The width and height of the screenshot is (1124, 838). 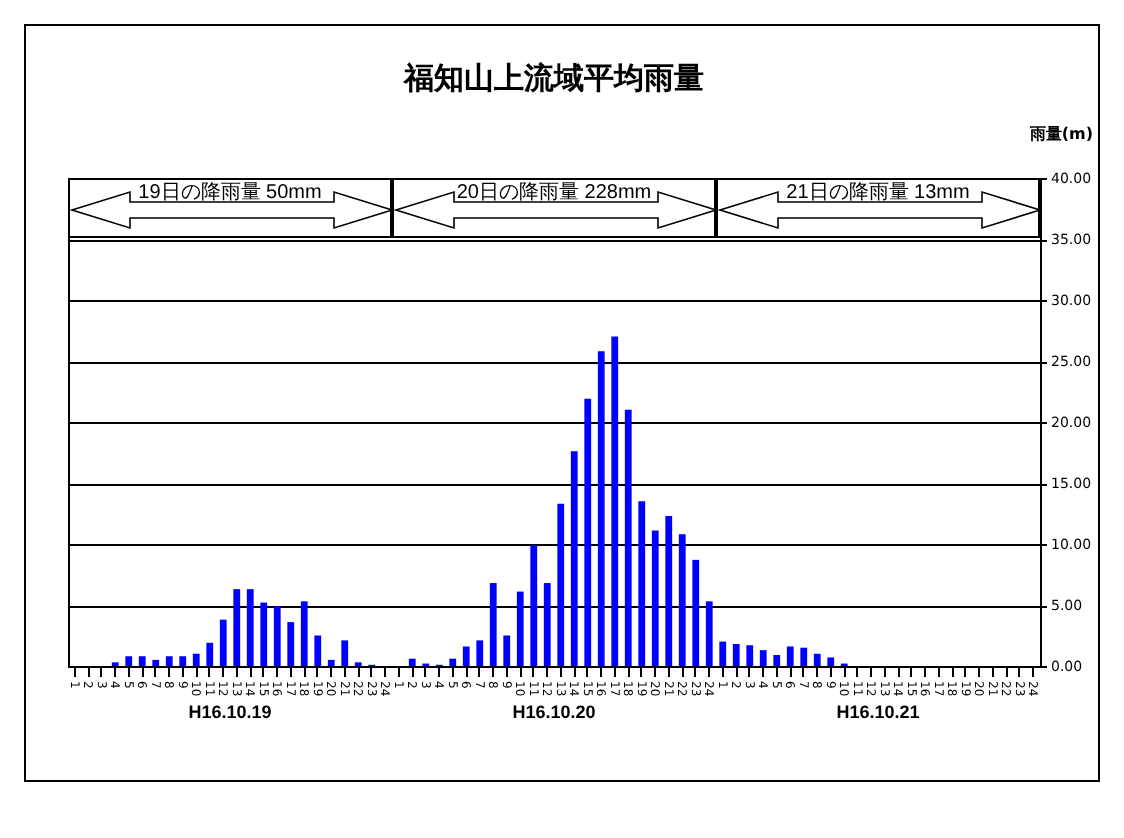 I want to click on annotation: 21日の降雨量 13mm, so click(x=878, y=194).